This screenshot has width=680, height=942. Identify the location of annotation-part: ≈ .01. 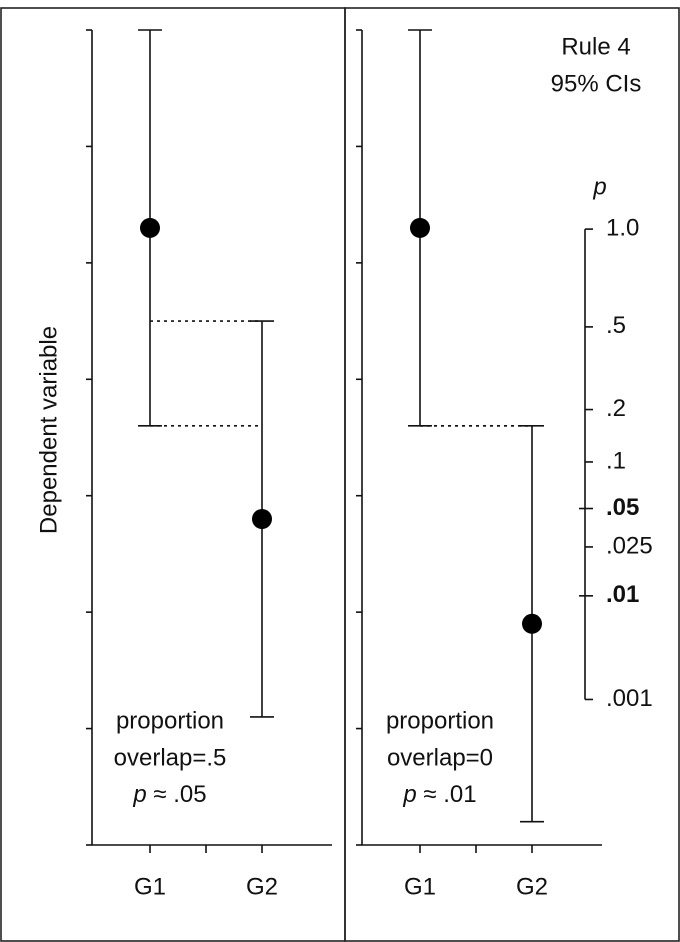
(447, 794).